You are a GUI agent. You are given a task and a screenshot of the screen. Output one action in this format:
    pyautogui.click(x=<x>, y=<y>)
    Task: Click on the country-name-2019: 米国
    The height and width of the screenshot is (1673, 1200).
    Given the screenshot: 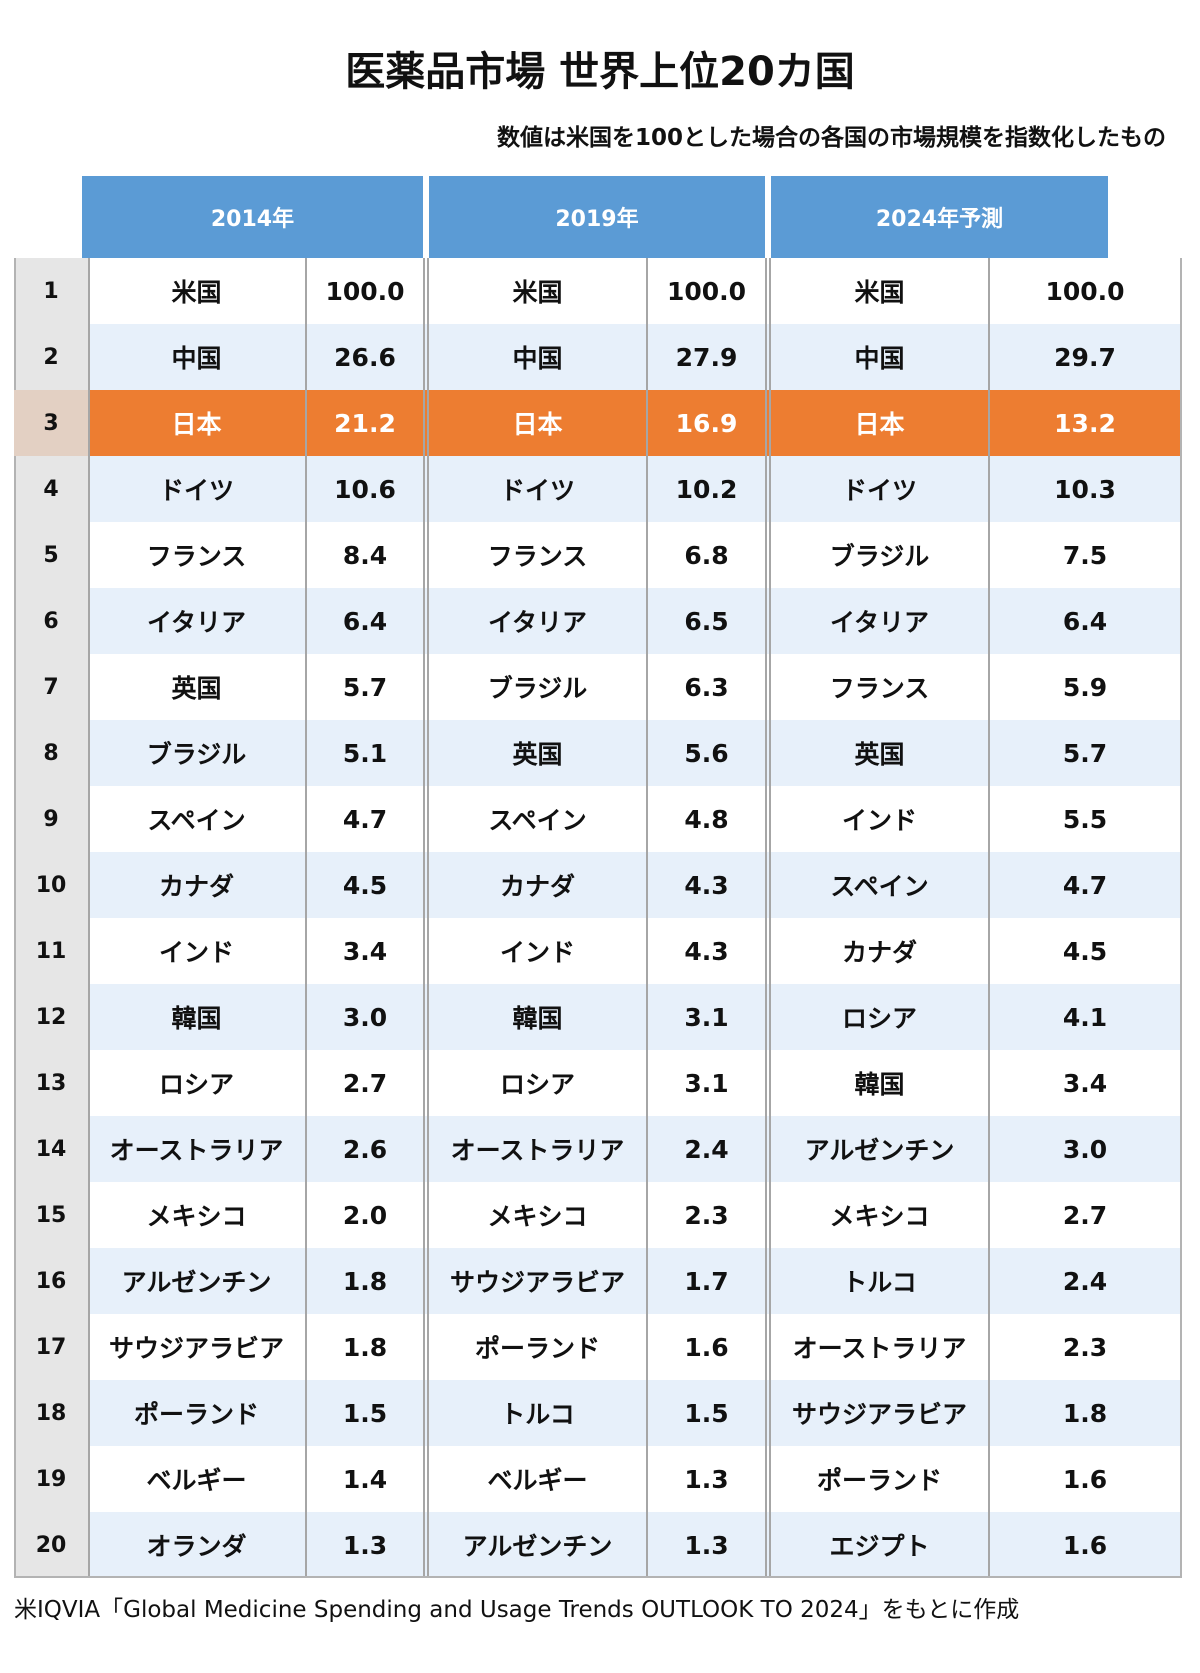 What is the action you would take?
    pyautogui.click(x=537, y=292)
    